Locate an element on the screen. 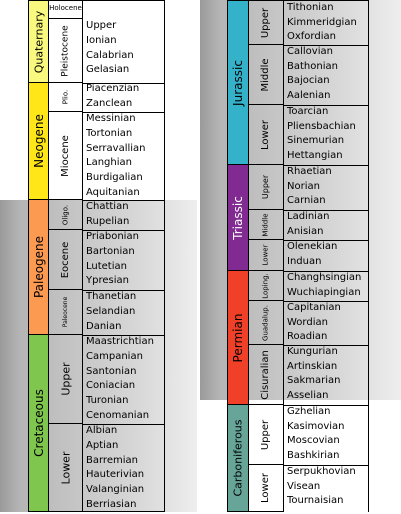 This screenshot has height=514, width=401. stage-barremian: Barremian is located at coordinates (112, 460).